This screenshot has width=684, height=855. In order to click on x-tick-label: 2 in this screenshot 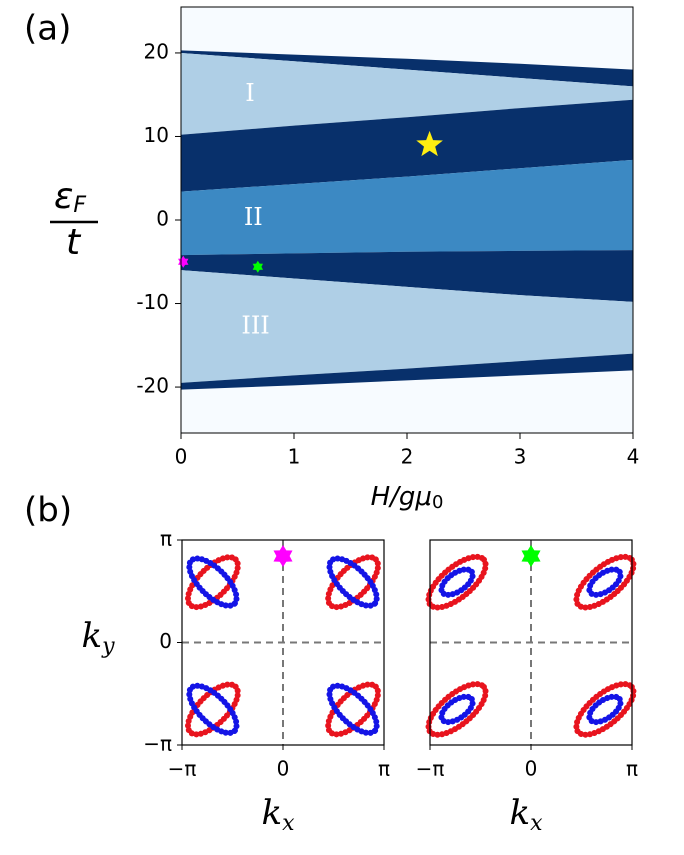, I will do `click(407, 457)`.